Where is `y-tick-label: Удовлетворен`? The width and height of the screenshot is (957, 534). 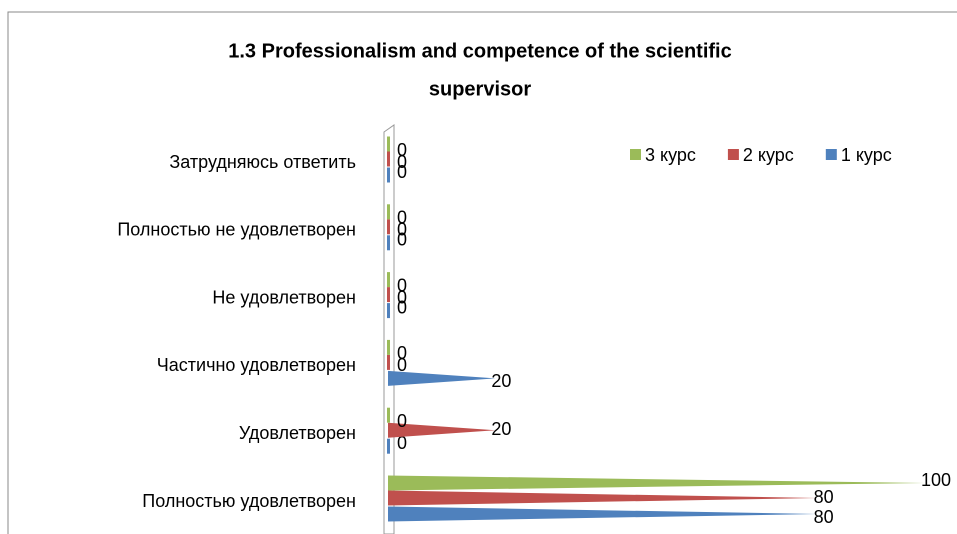 y-tick-label: Удовлетворен is located at coordinates (297, 433).